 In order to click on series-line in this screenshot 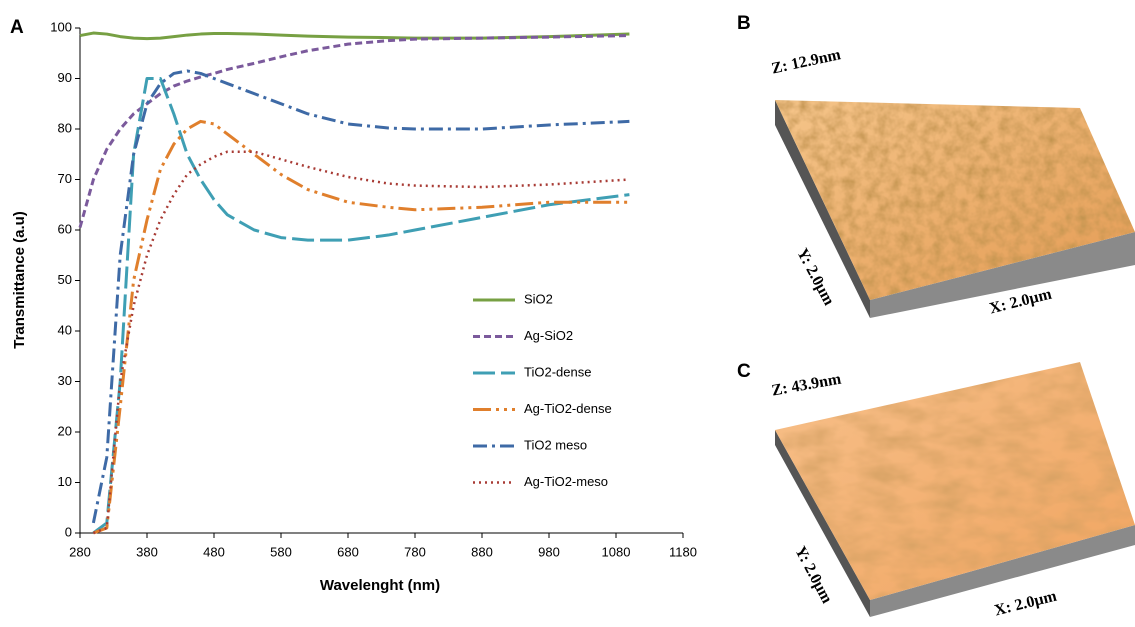, I will do `click(354, 36)`.